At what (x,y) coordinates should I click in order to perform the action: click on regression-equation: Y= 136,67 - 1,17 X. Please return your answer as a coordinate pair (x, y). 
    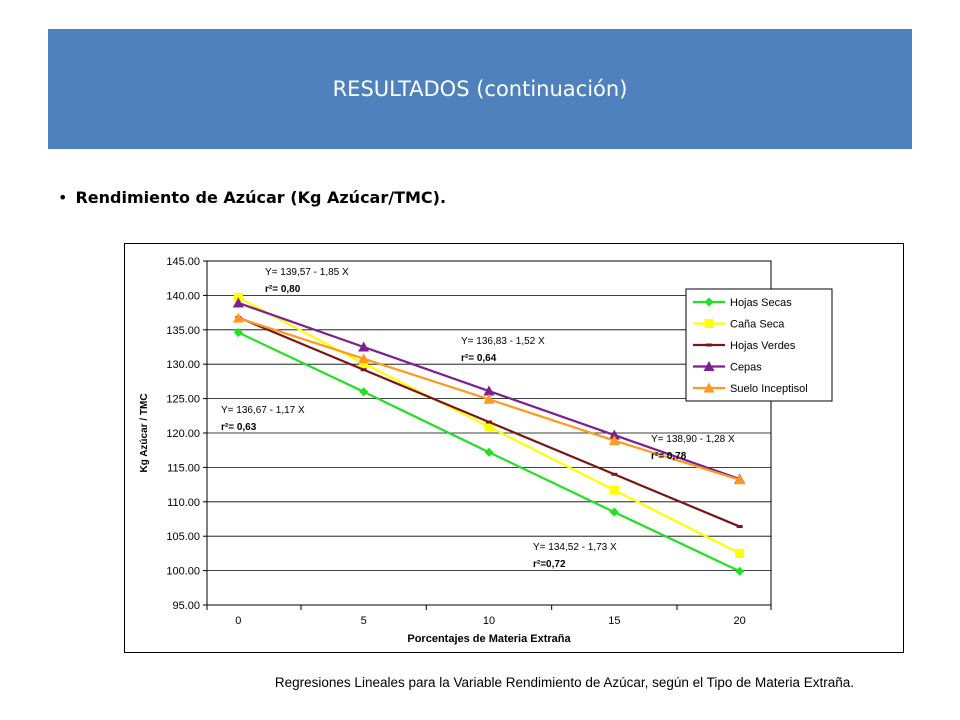
    Looking at the image, I should click on (263, 410).